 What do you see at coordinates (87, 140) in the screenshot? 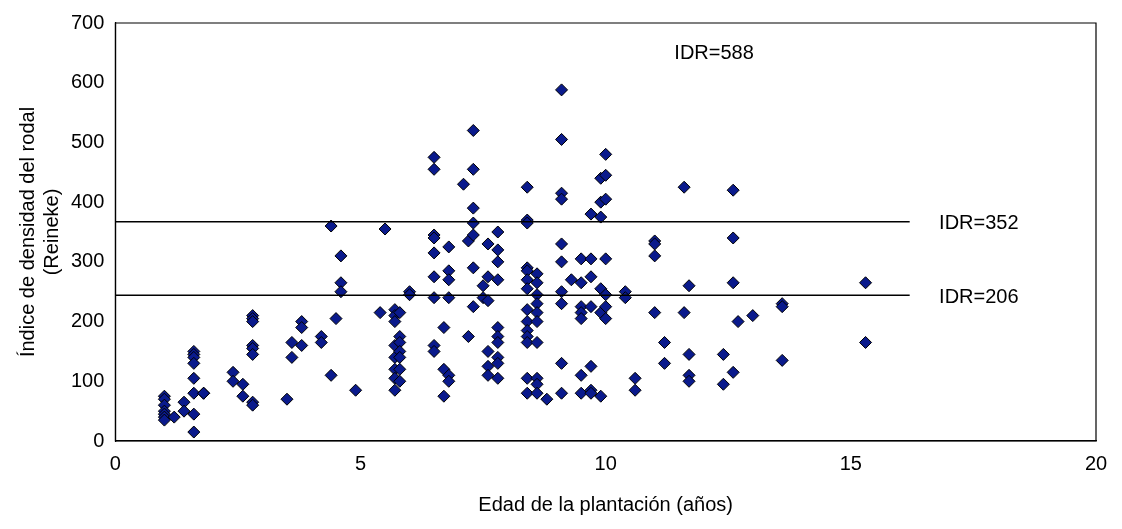
I see `y-tick-label: 500` at bounding box center [87, 140].